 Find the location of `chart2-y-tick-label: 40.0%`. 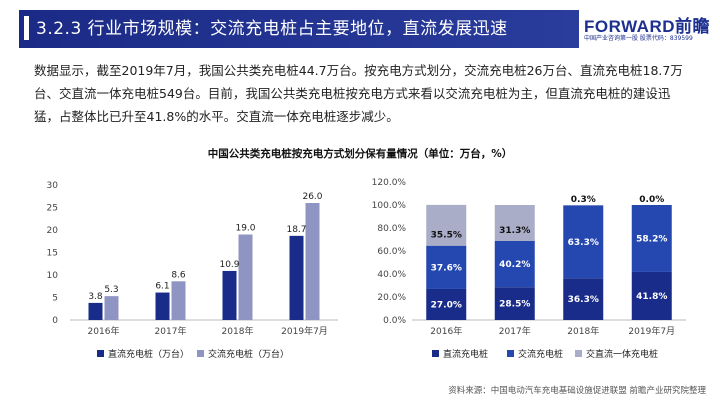

chart2-y-tick-label: 40.0% is located at coordinates (391, 275).